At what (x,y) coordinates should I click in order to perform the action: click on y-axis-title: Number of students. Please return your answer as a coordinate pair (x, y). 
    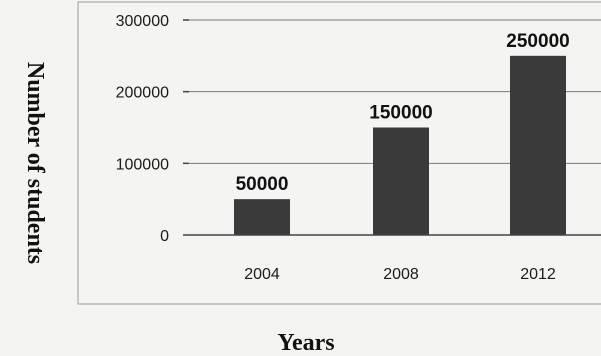
    Looking at the image, I should click on (35, 163).